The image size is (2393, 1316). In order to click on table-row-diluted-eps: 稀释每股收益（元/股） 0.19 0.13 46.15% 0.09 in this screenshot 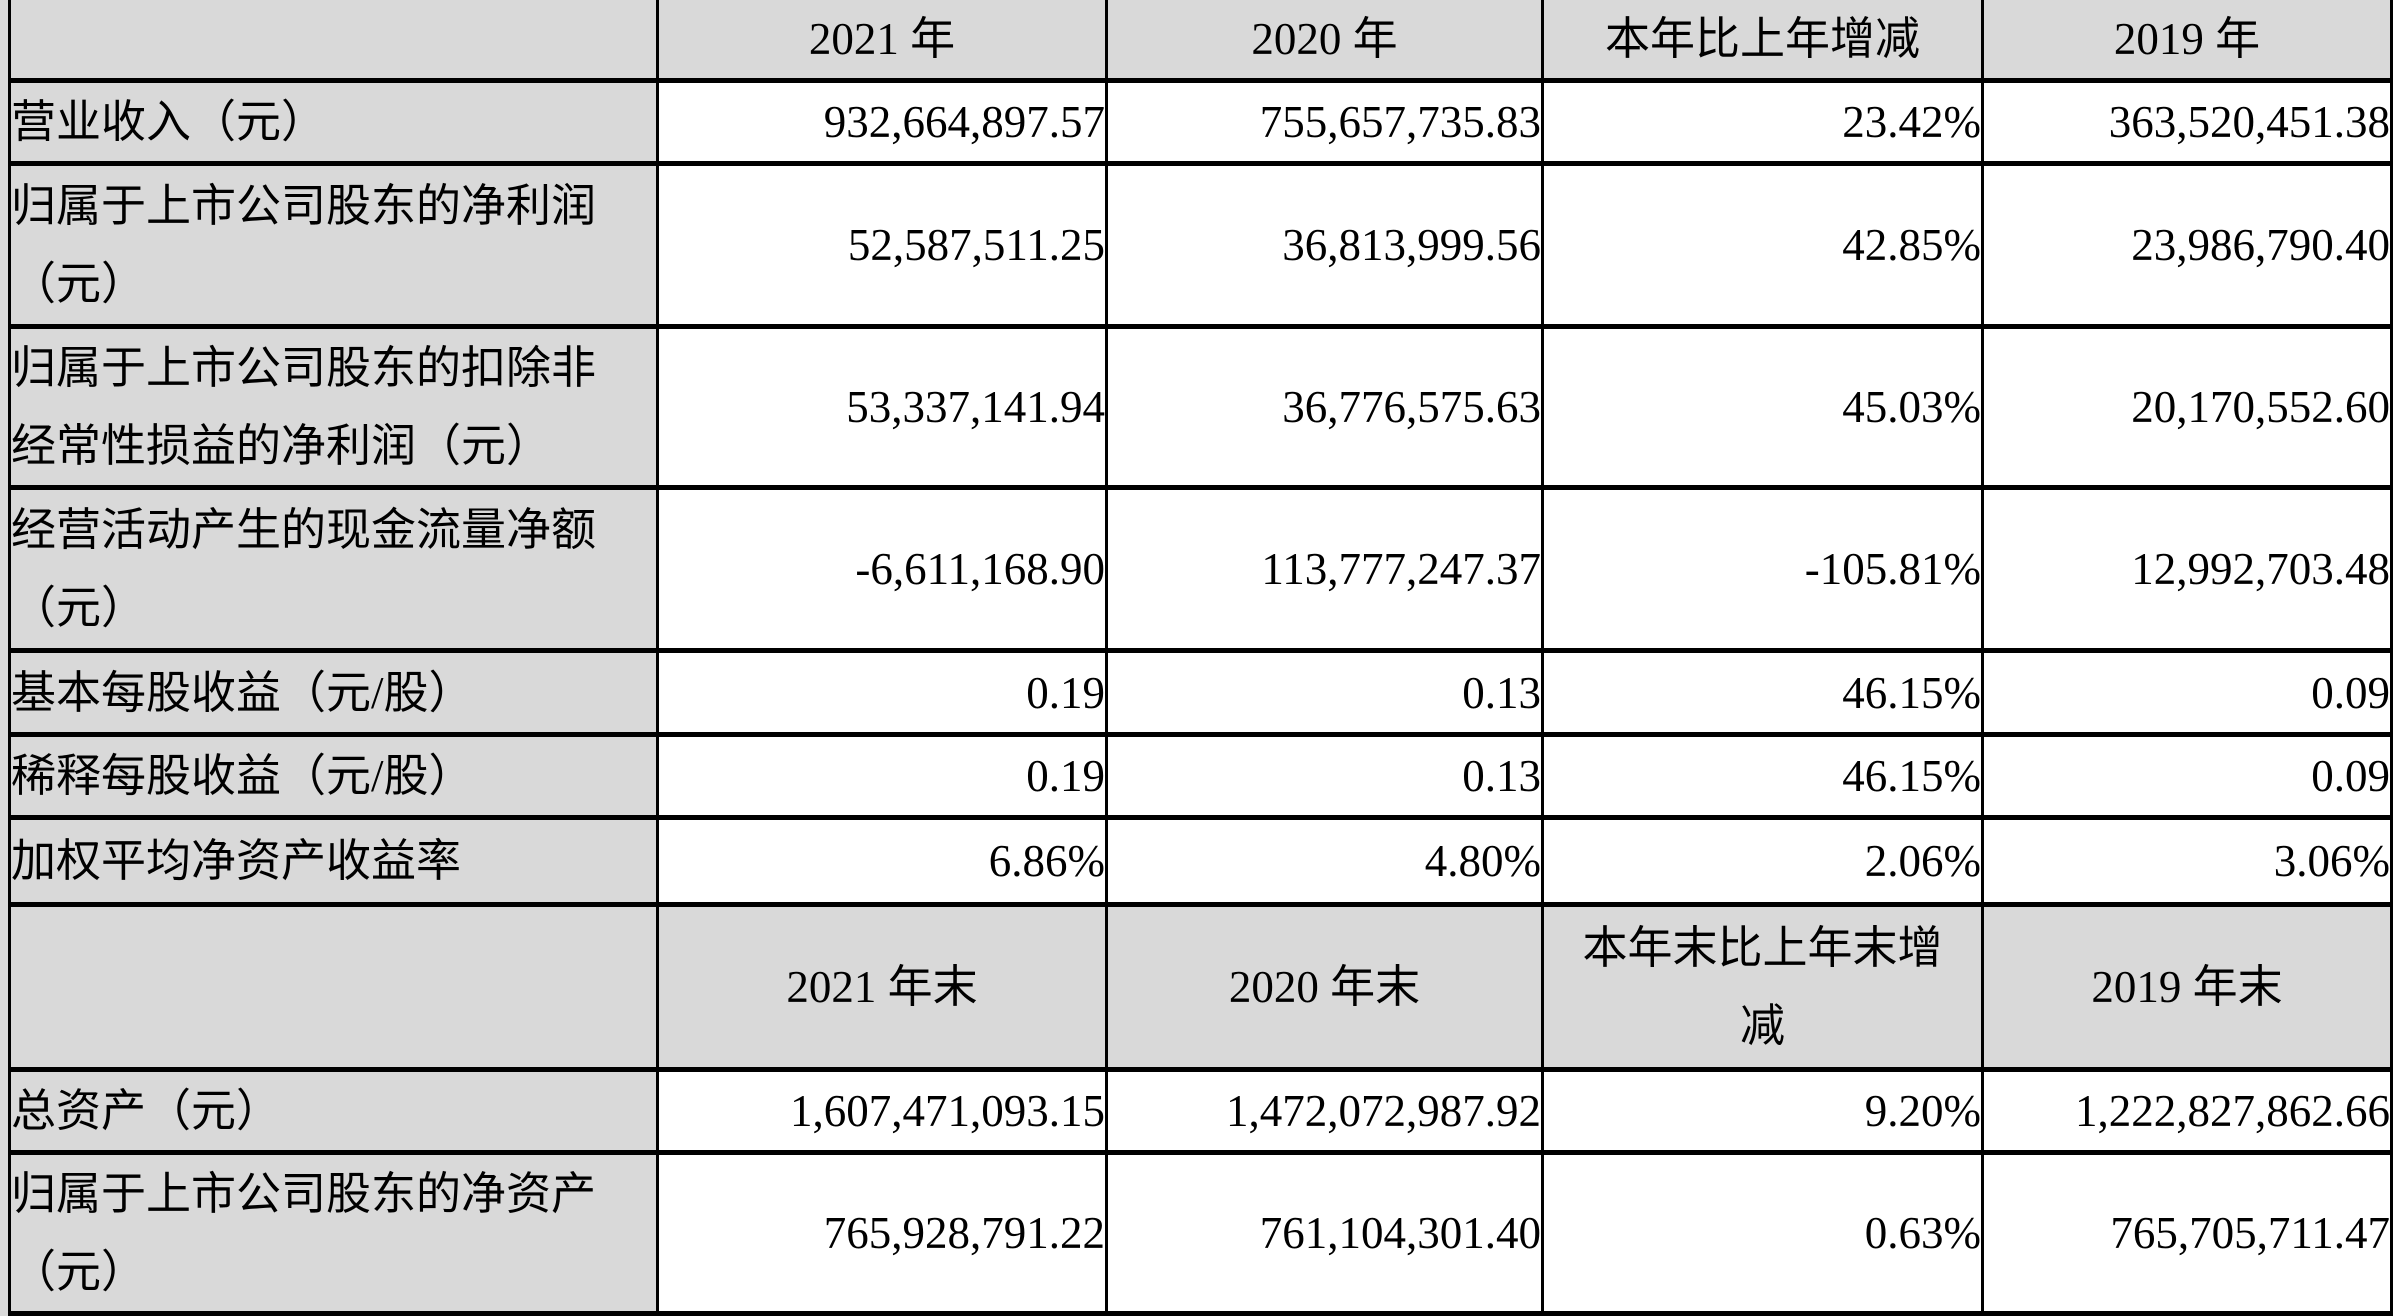, I will do `click(1200, 776)`.